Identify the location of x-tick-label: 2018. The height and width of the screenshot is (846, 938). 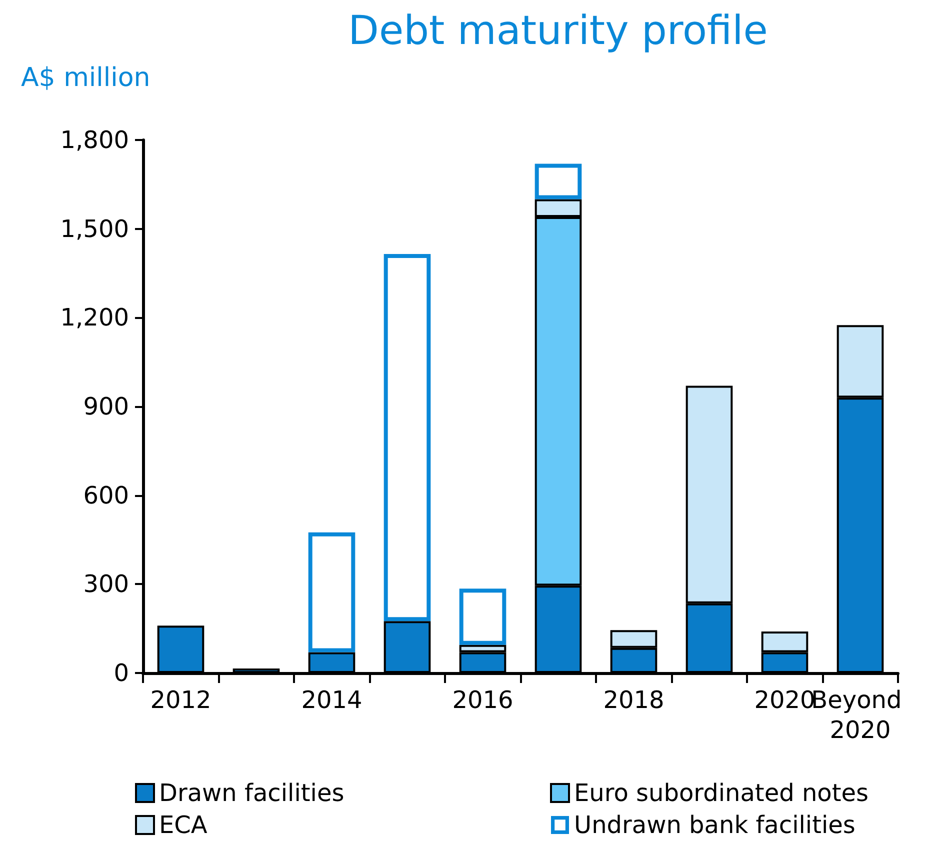
(633, 700).